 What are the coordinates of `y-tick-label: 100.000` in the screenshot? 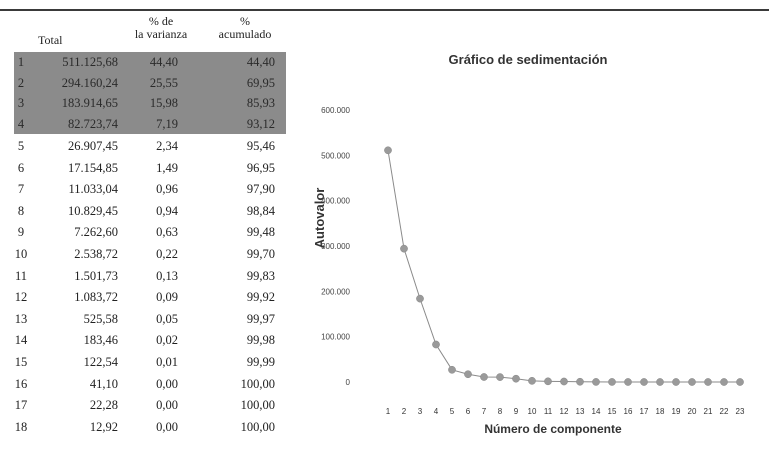 It's located at (335, 337).